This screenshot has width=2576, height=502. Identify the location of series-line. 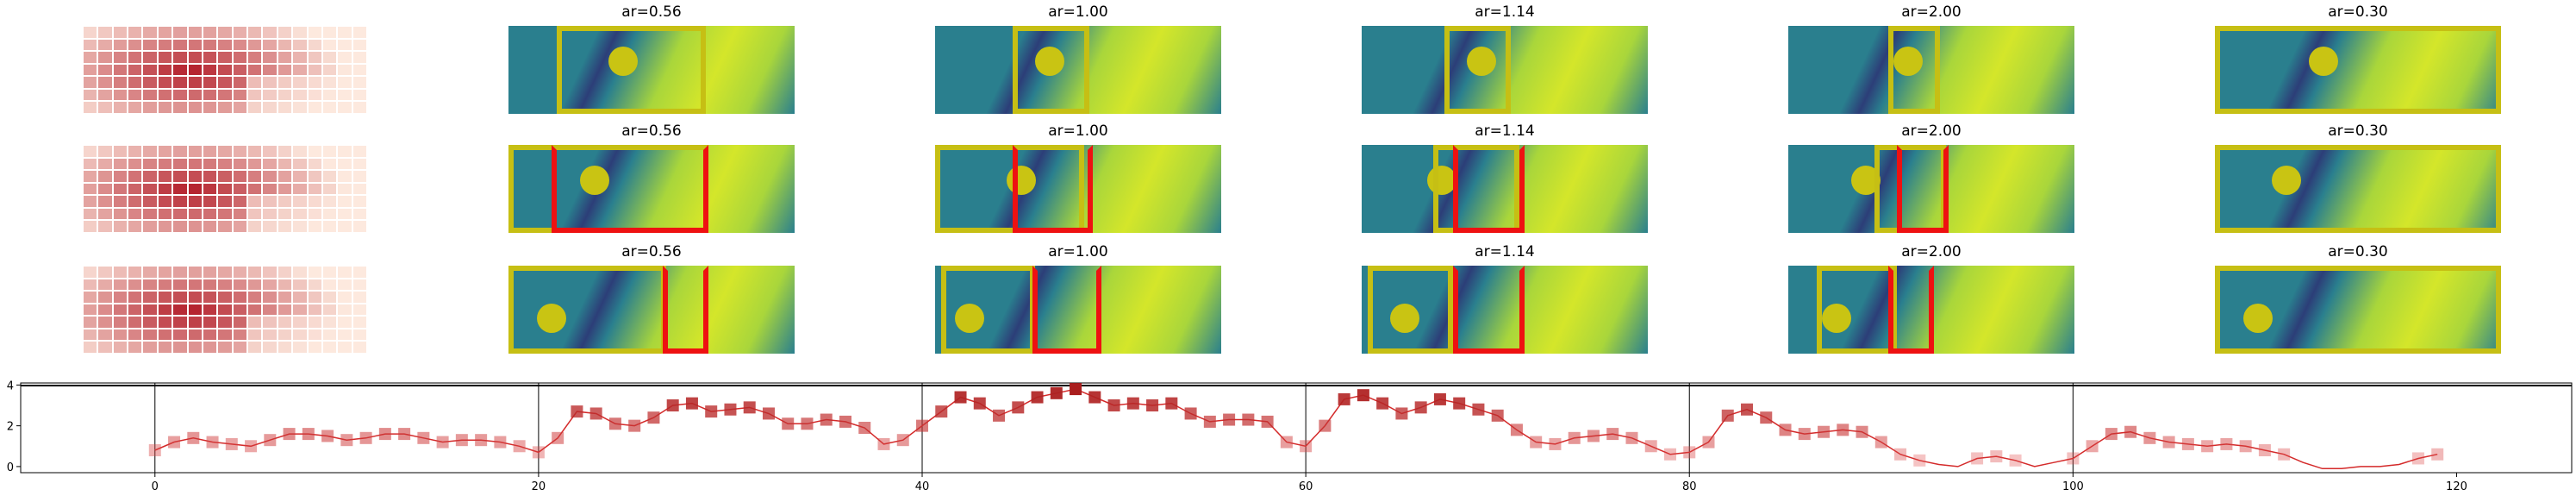
(1296, 429).